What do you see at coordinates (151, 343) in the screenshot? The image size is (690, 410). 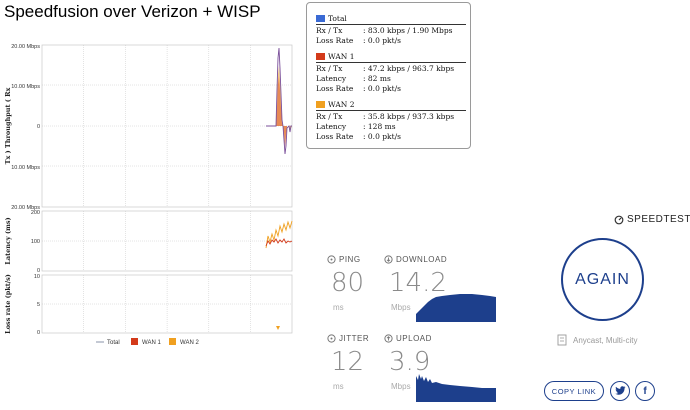 I see `legend-label: WAN 1` at bounding box center [151, 343].